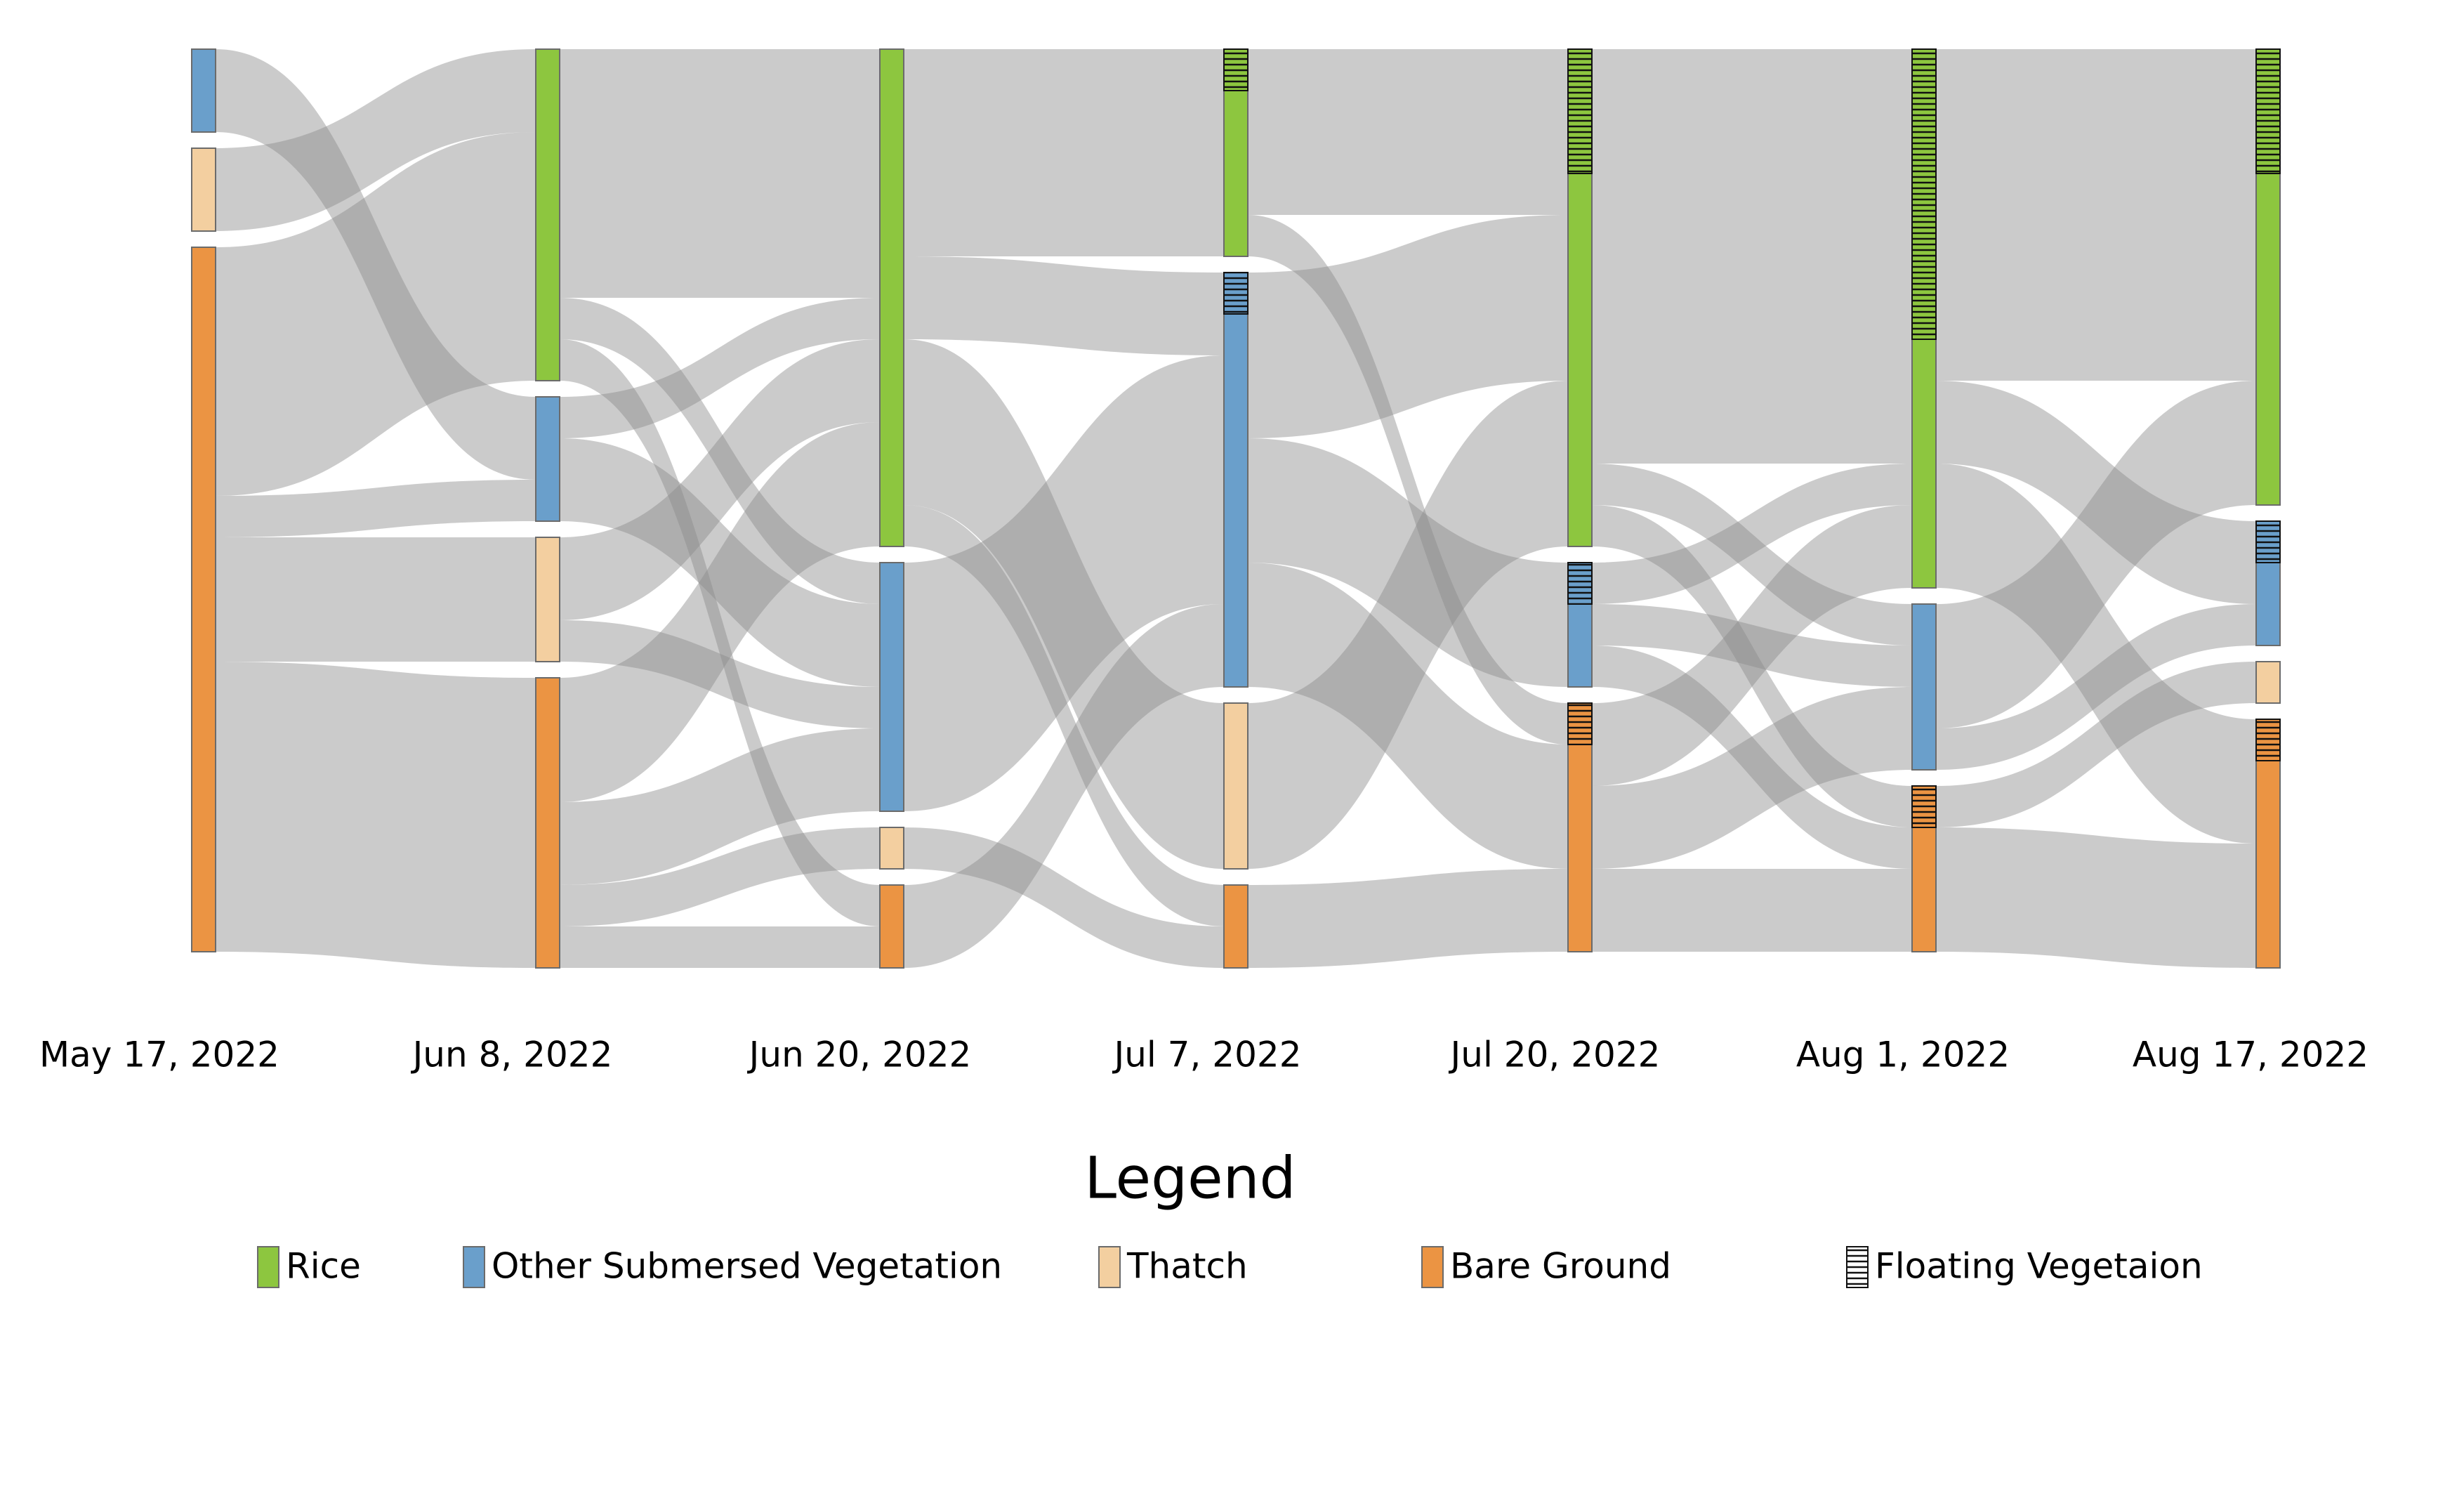 The image size is (2464, 1501). Describe the element at coordinates (1206, 1055) in the screenshot. I see `date-label: Jul 7, 2022` at that location.